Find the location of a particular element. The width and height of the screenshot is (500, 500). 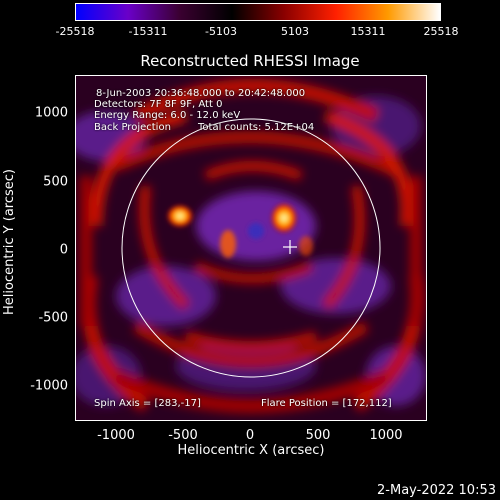

colorbar-tick: 15311 is located at coordinates (368, 31).